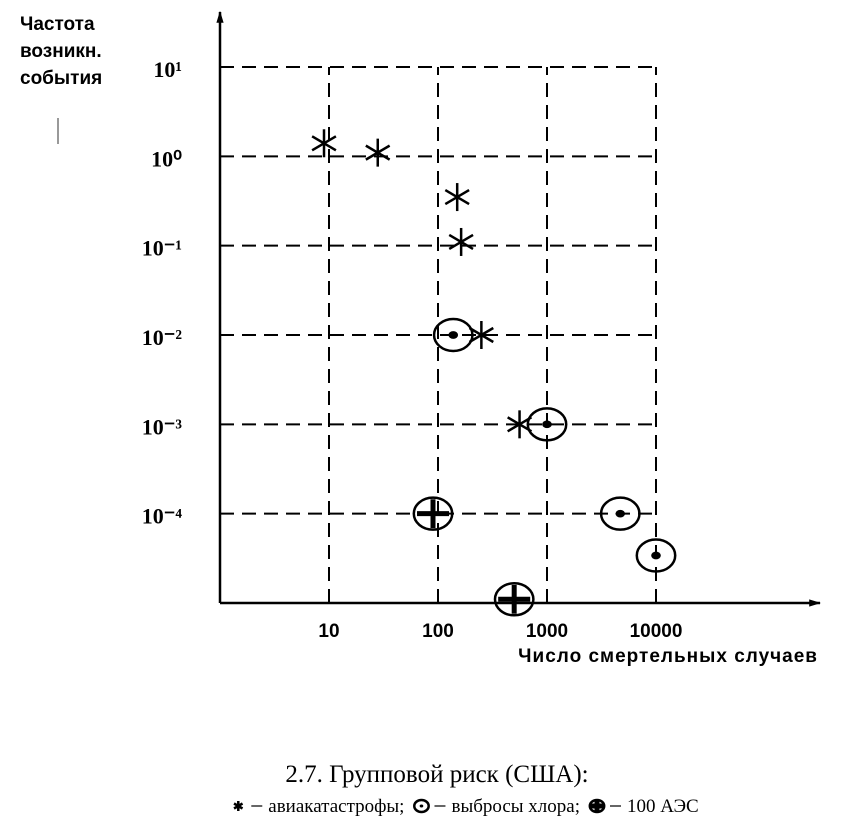 The image size is (857, 826). What do you see at coordinates (656, 631) in the screenshot?
I see `x-tick-label: 10000` at bounding box center [656, 631].